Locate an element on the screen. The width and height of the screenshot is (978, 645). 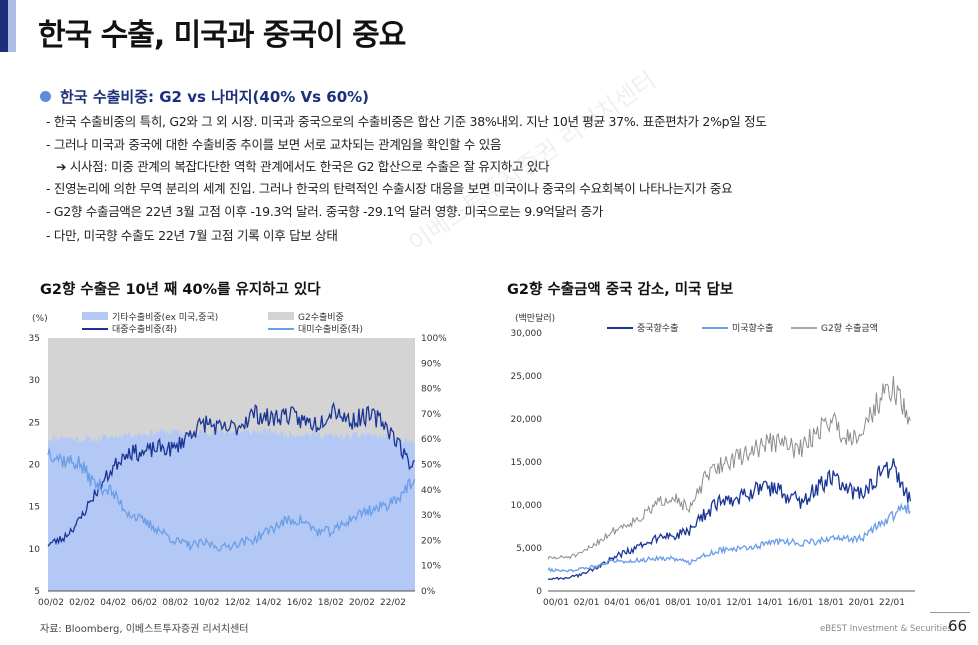
x-axis-tick-label: 00/01 is located at coordinates (556, 603).